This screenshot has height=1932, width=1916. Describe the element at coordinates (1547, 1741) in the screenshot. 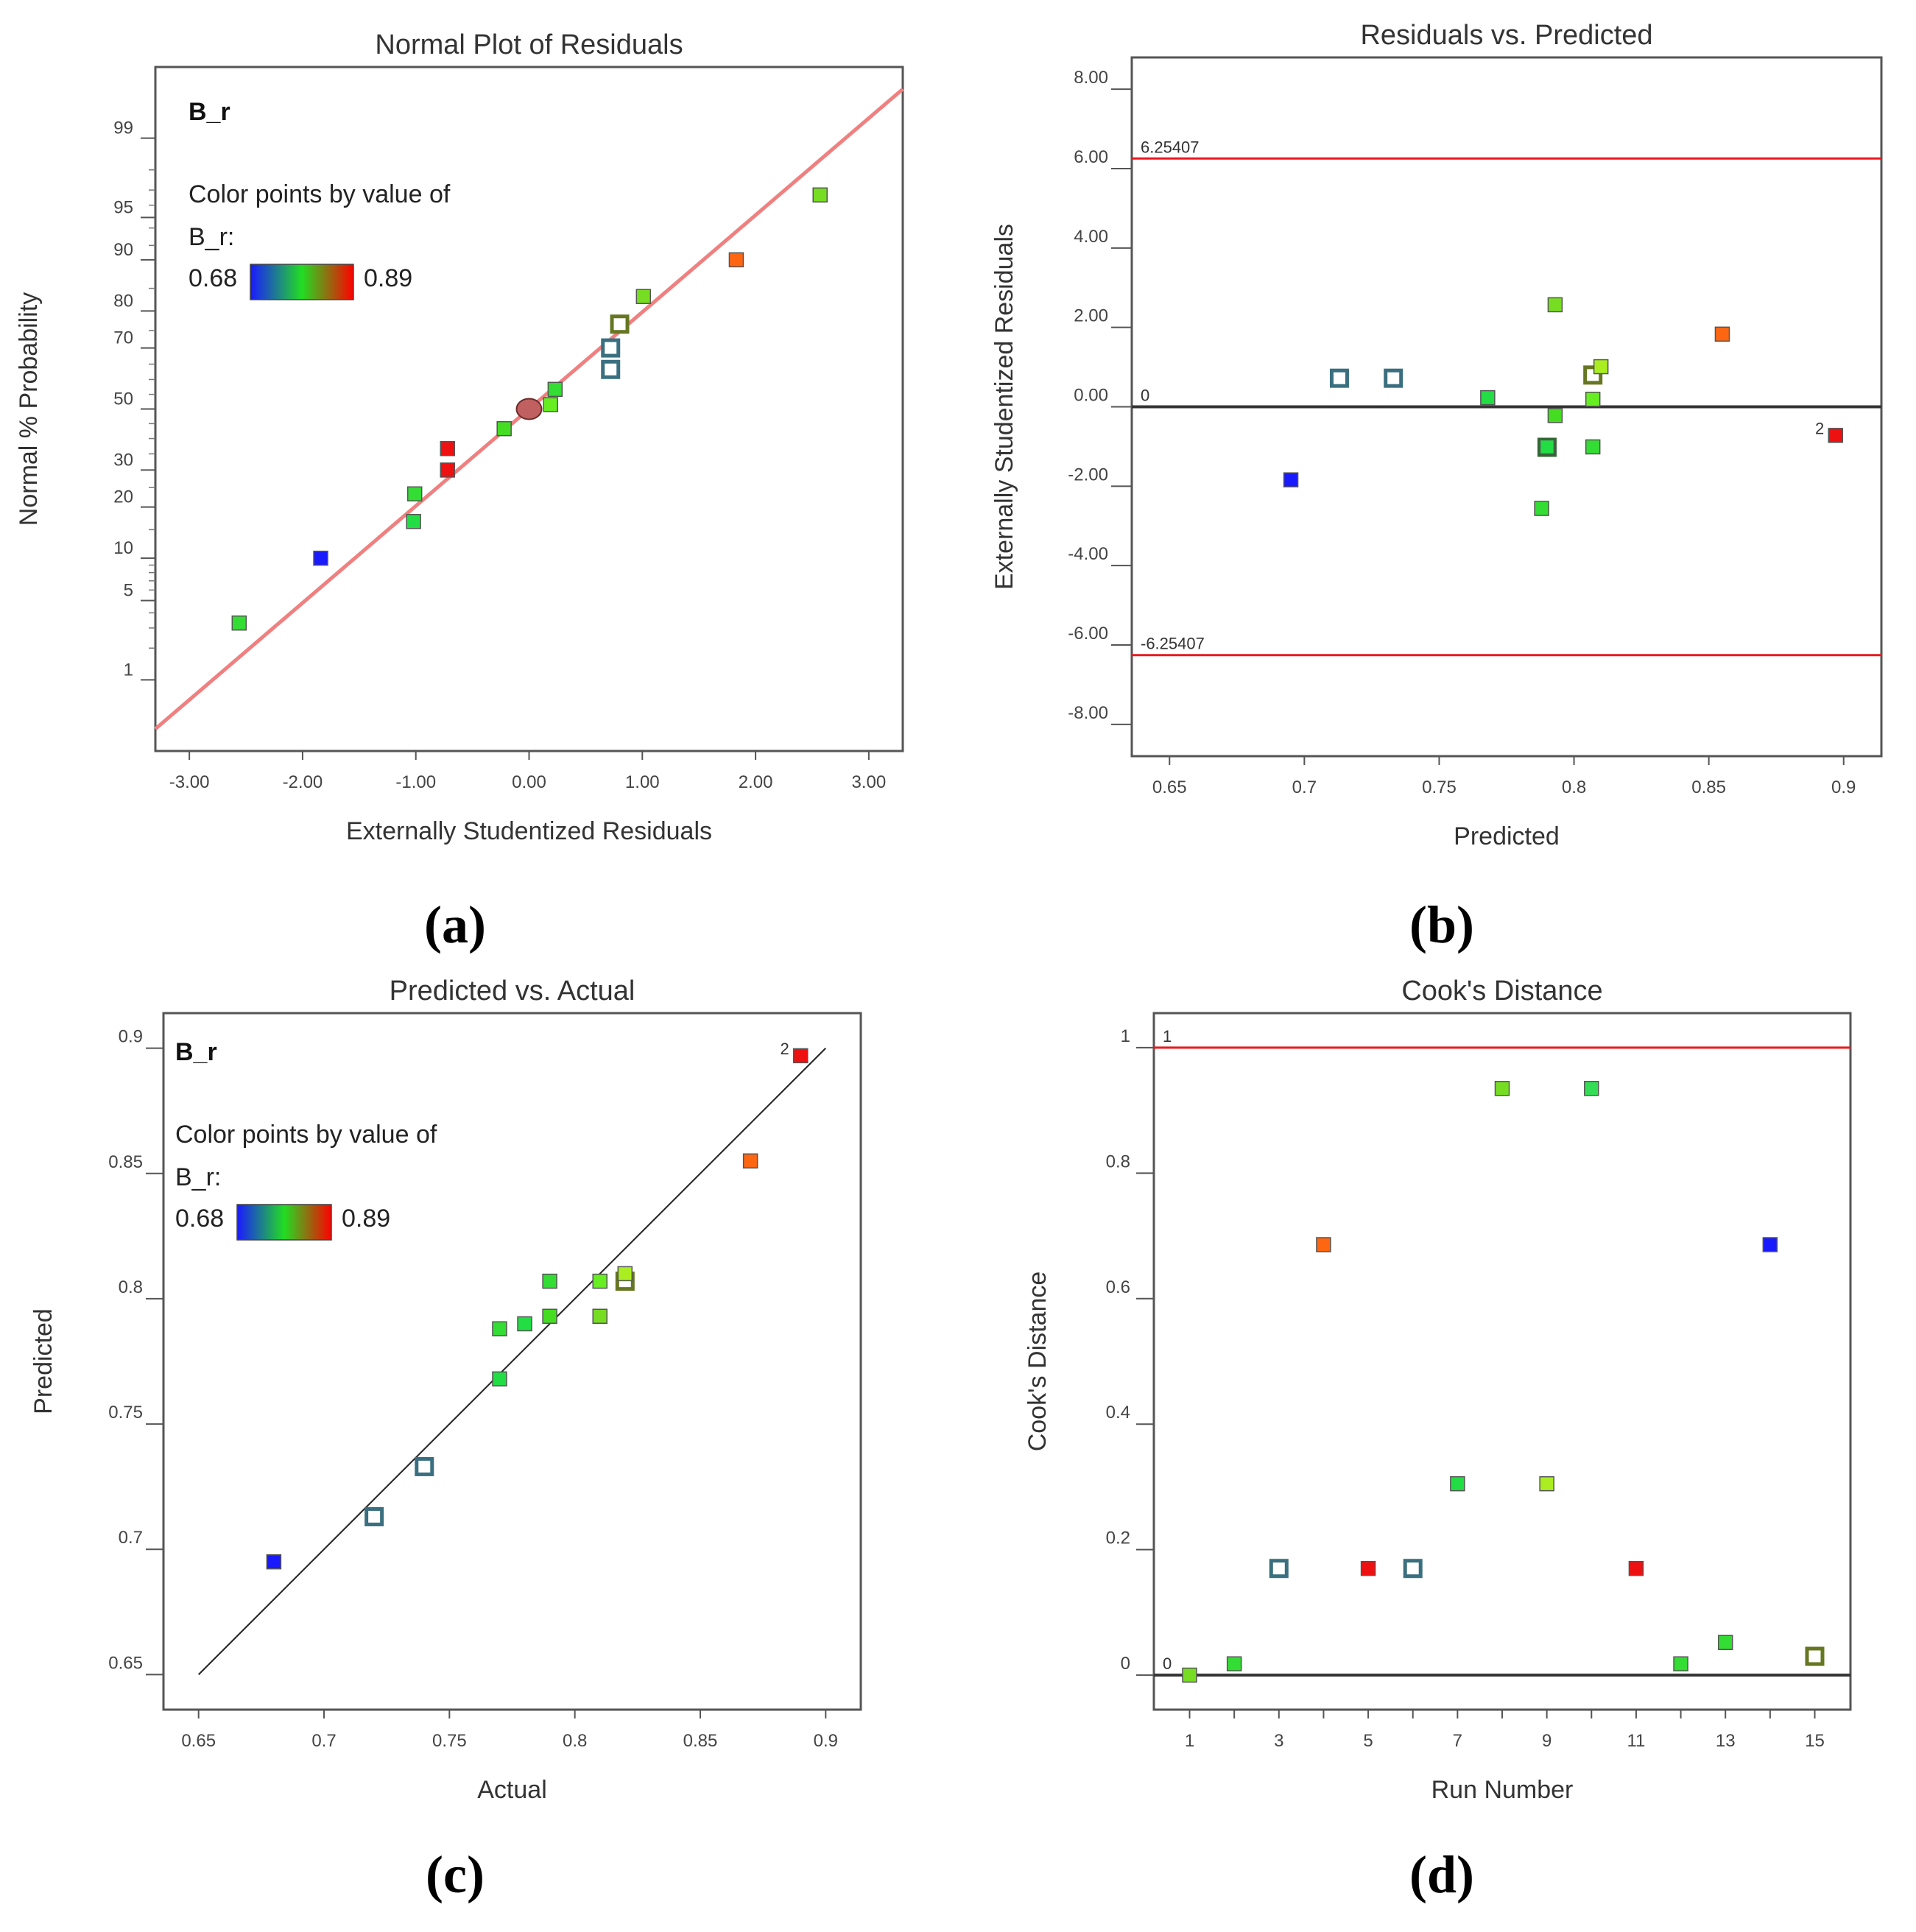

I see `x-tick-label: 9` at that location.